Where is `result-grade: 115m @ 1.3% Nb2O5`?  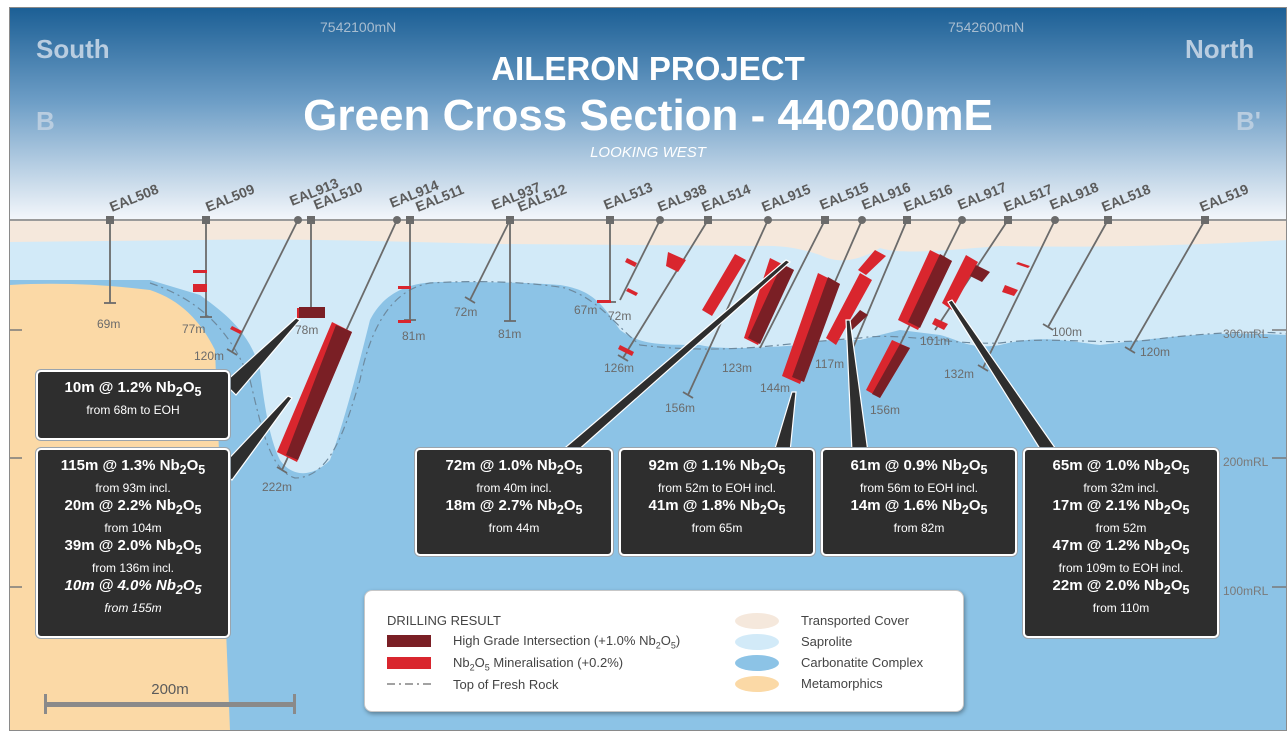
result-grade: 115m @ 1.3% Nb2O5 is located at coordinates (133, 467).